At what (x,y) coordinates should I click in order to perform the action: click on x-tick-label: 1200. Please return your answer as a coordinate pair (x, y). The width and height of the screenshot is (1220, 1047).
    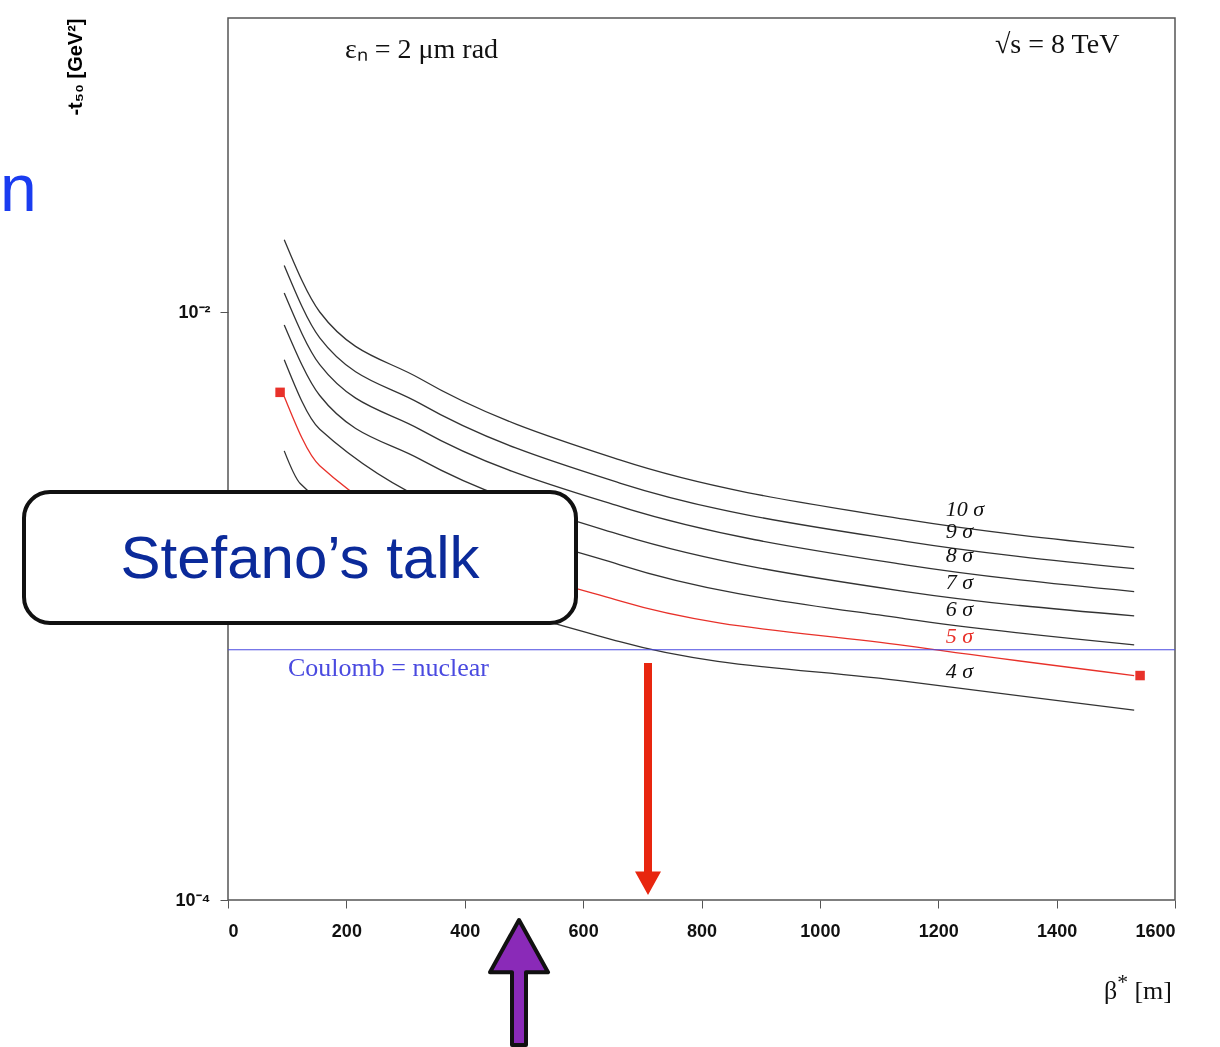
    Looking at the image, I should click on (938, 930).